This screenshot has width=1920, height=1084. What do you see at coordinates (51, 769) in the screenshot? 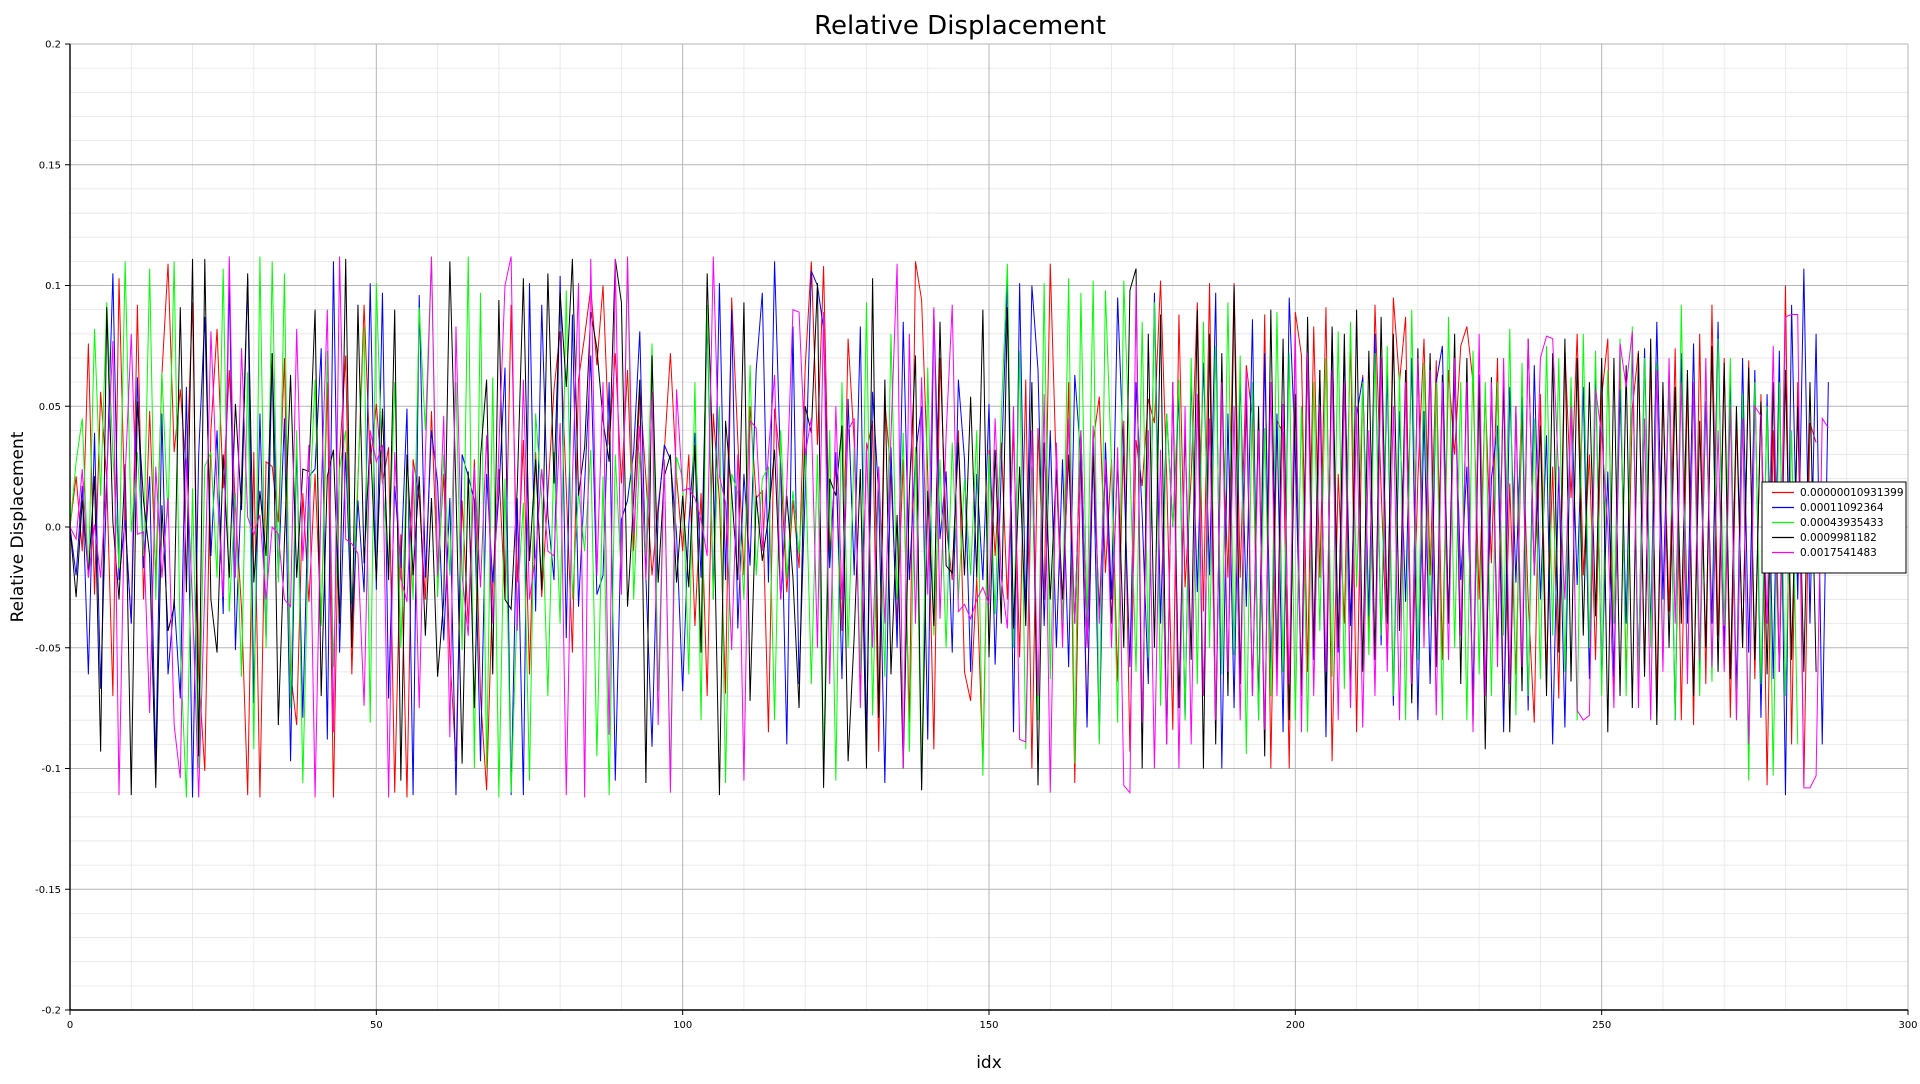
I see `y-tick-label: -0.1` at bounding box center [51, 769].